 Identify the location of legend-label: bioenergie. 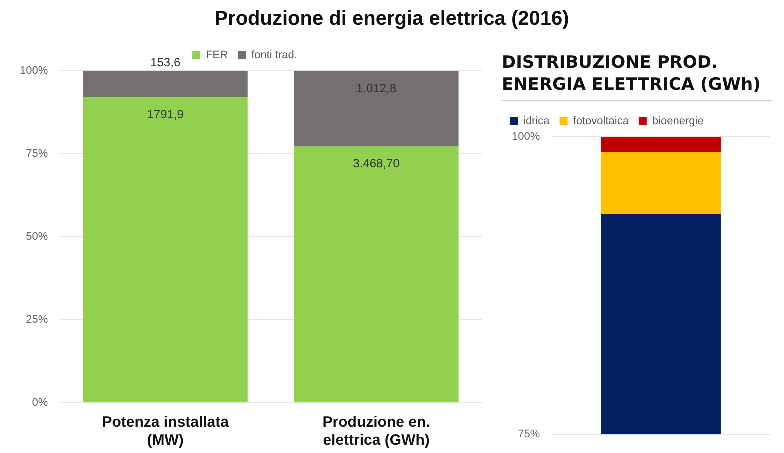
(678, 122).